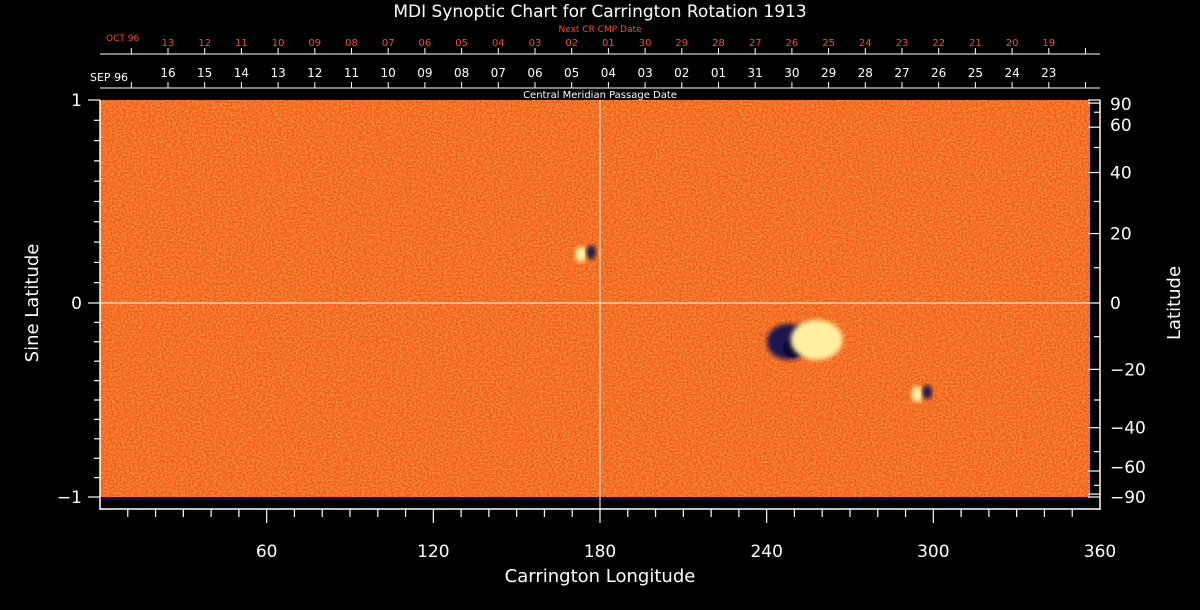  I want to click on y-axis-left: 1 0 −1, so click(78, 299).